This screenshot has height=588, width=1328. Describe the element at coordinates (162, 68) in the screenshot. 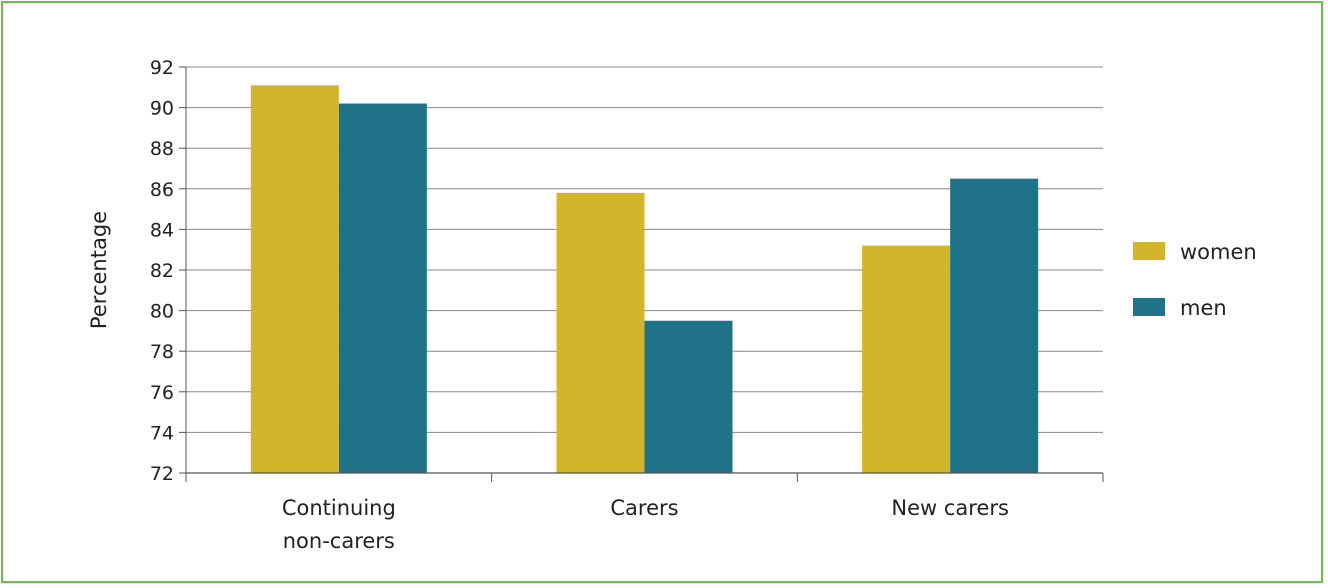

I see `y-tick-label: 92` at that location.